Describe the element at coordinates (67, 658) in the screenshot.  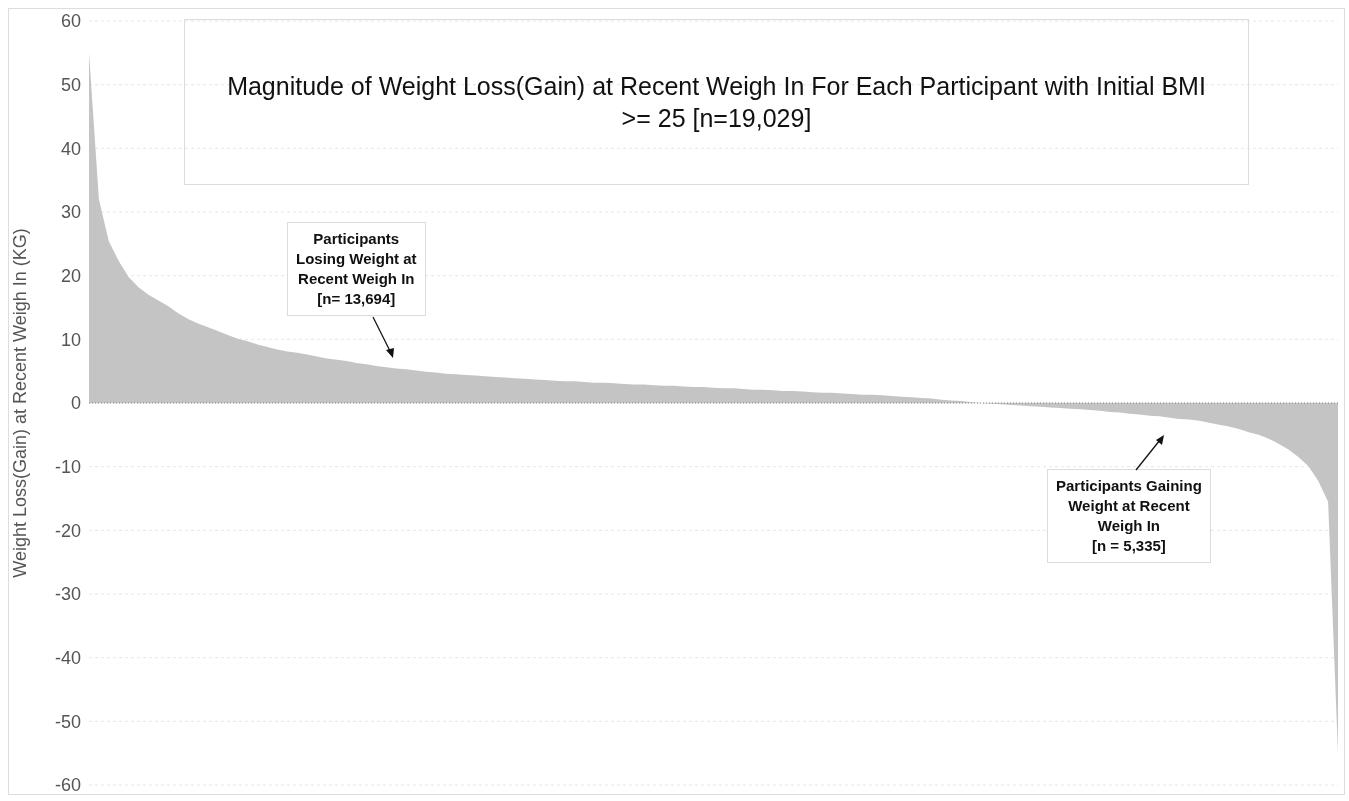
I see `y-tick-label: -40` at that location.